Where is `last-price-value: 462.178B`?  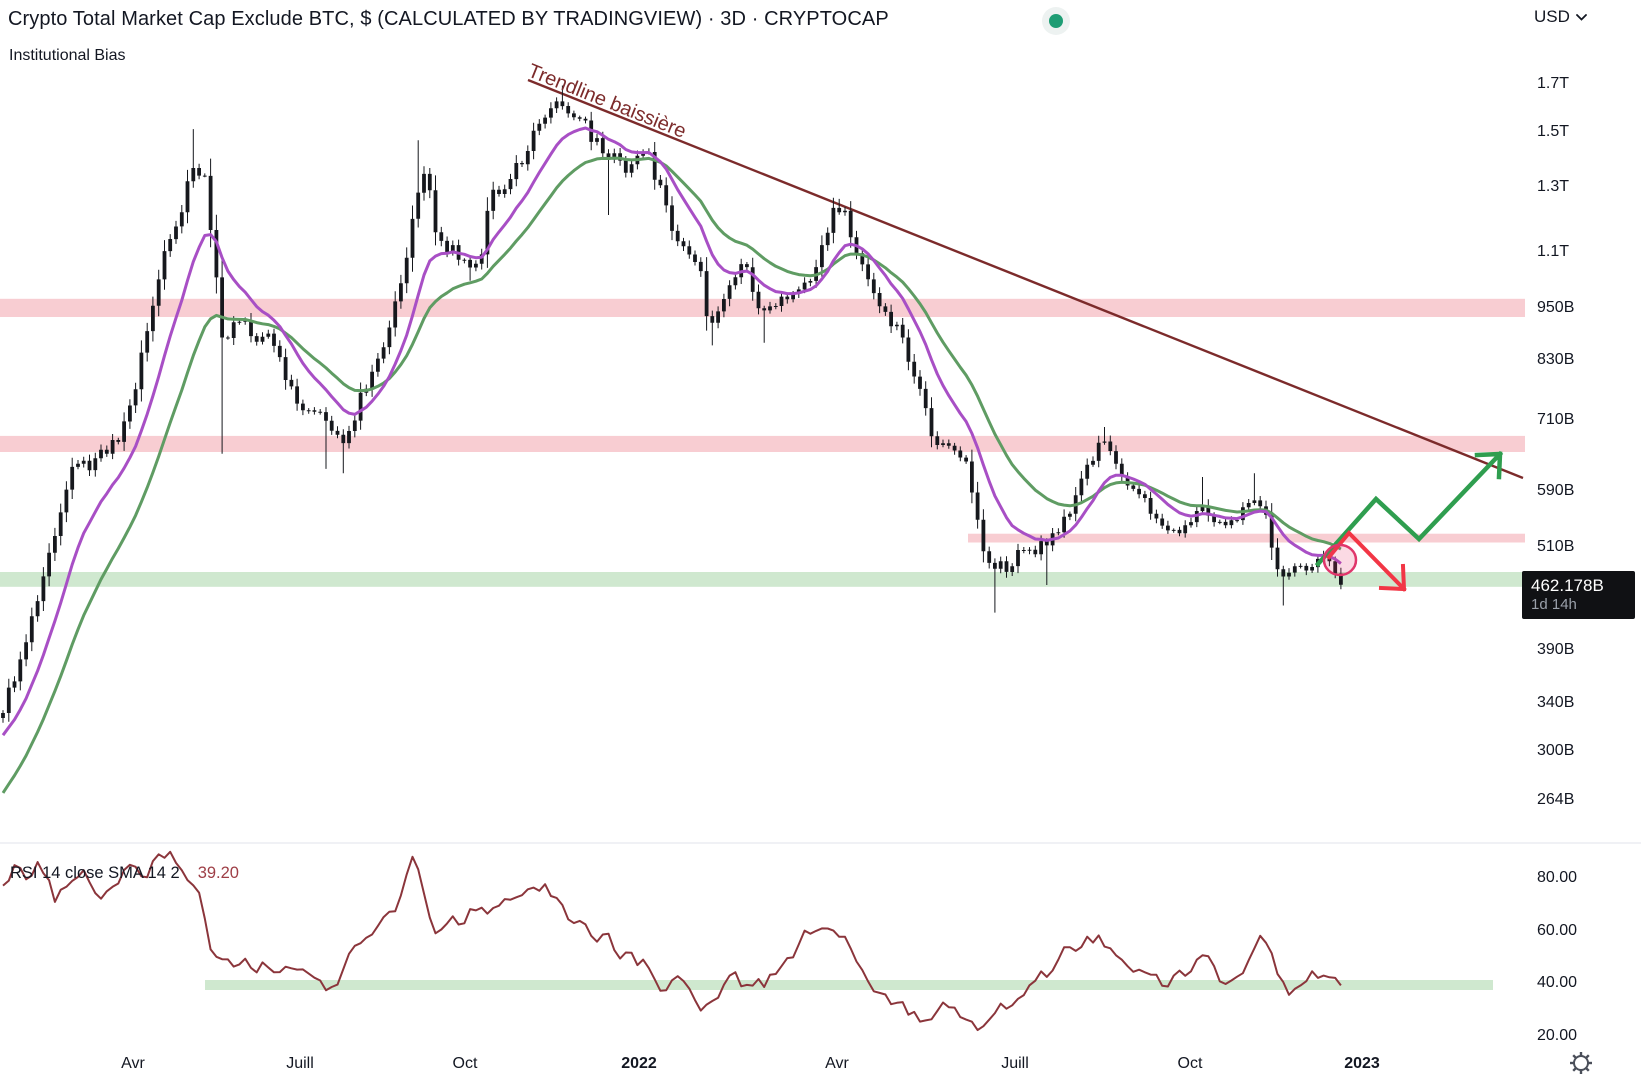 last-price-value: 462.178B is located at coordinates (1567, 585).